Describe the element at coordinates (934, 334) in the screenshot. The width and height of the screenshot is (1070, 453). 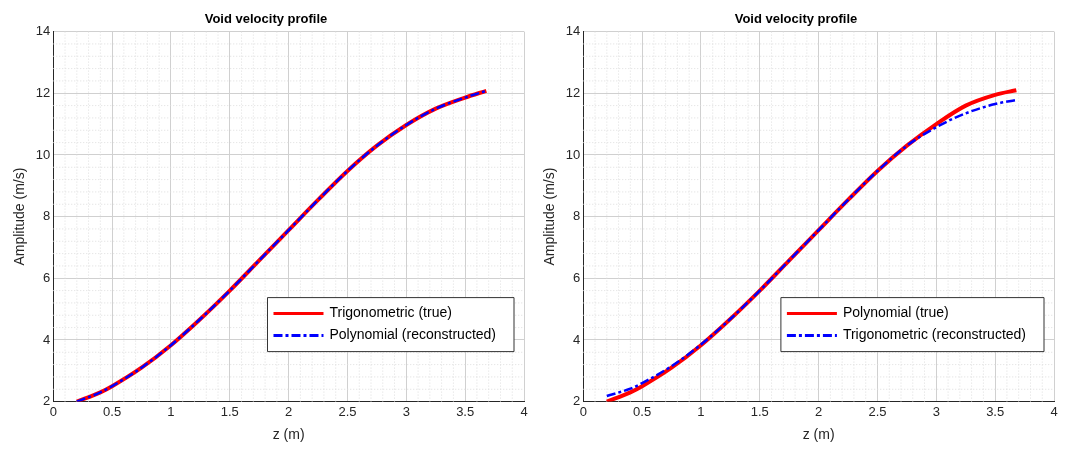
I see `legend-label: Trigonometric (reconstructed)` at that location.